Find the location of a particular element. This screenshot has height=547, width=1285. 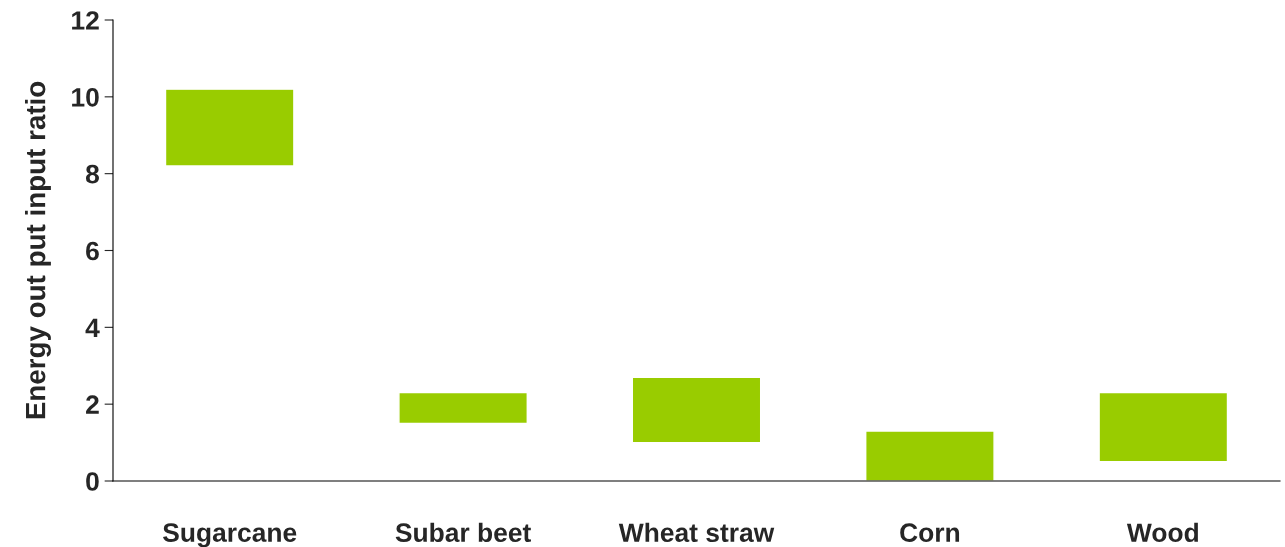

x-tick-label: Wheat straw is located at coordinates (696, 532).